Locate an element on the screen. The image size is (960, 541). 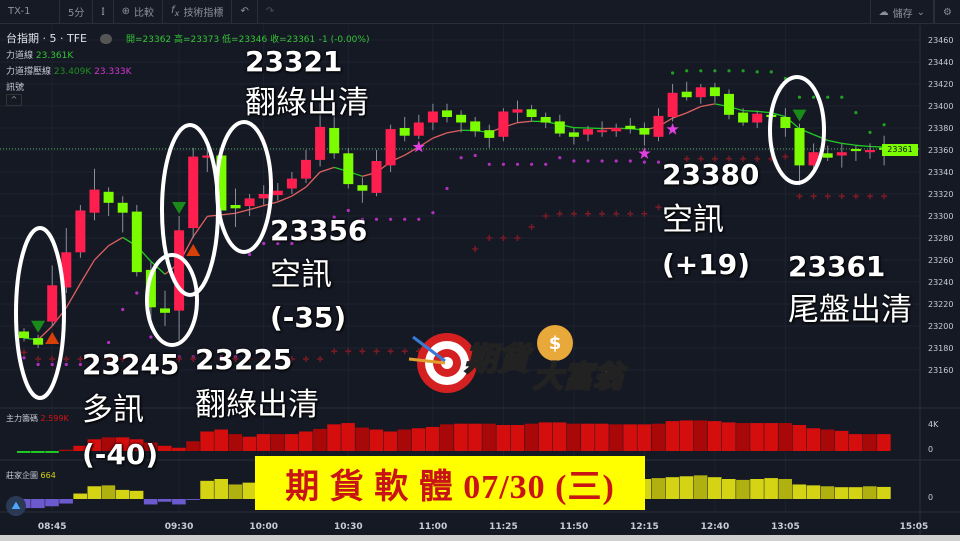
undo-button: ↶ is located at coordinates (245, 12).